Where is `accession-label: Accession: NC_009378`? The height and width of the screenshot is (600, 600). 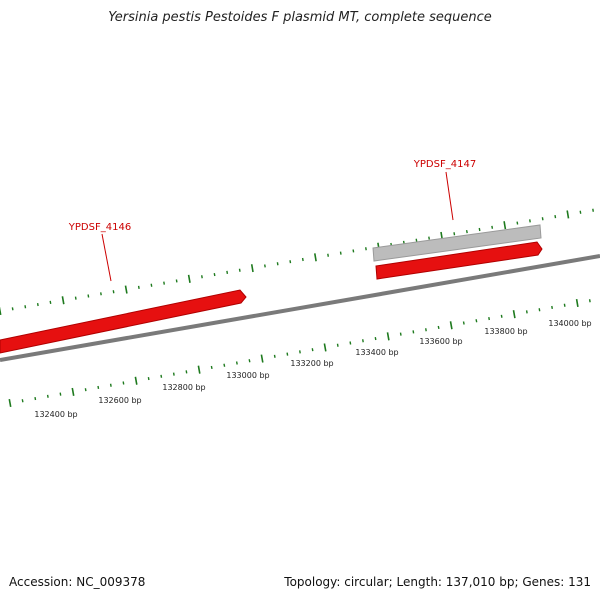
accession-label: Accession: NC_009378 is located at coordinates (77, 582).